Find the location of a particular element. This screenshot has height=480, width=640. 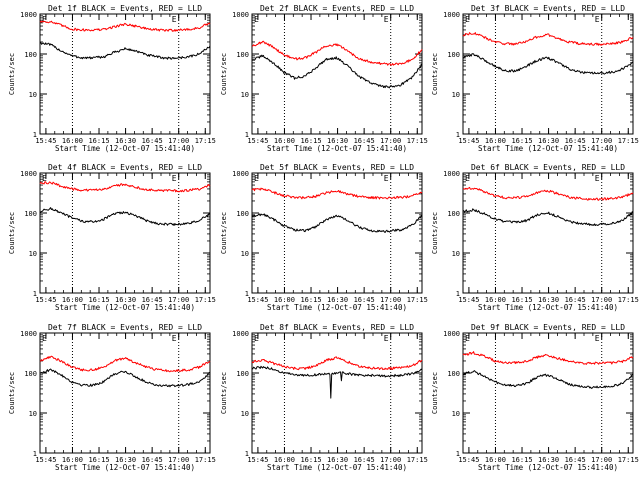

plot-title: Det 3f BLACK = Events, RED = LLD is located at coordinates (548, 8).